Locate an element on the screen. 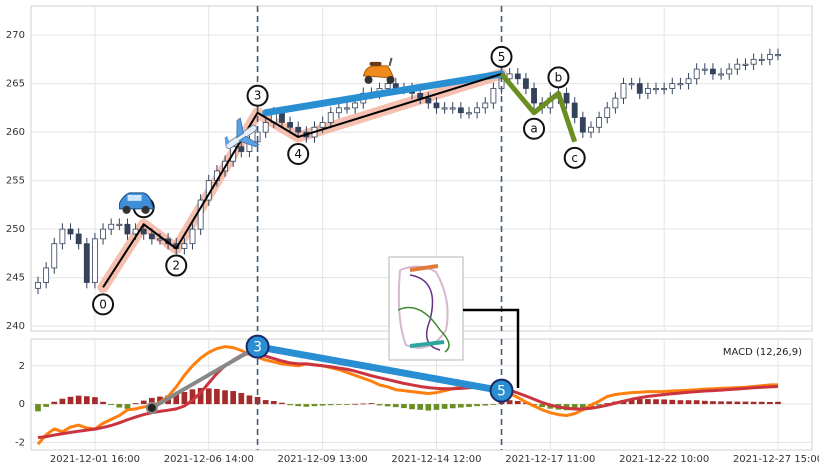 The width and height of the screenshot is (819, 471). x-tick-label: 2021-12-27 15:00 is located at coordinates (776, 459).